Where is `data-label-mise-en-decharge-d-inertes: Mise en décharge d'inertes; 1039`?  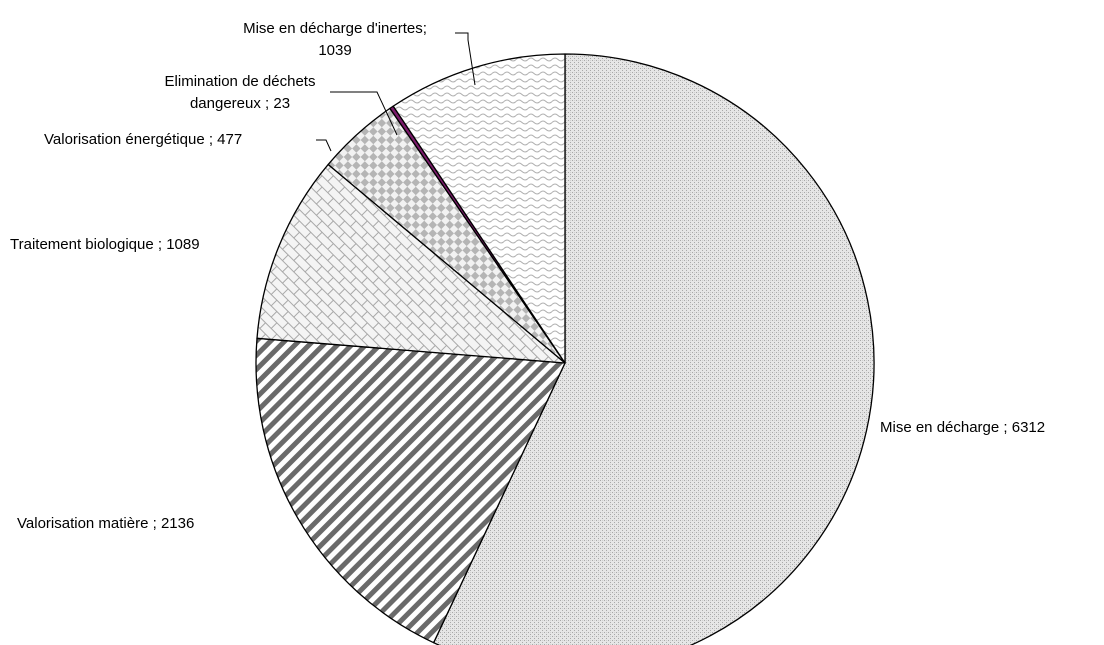 data-label-mise-en-decharge-d-inertes: Mise en décharge d'inertes; 1039 is located at coordinates (335, 39).